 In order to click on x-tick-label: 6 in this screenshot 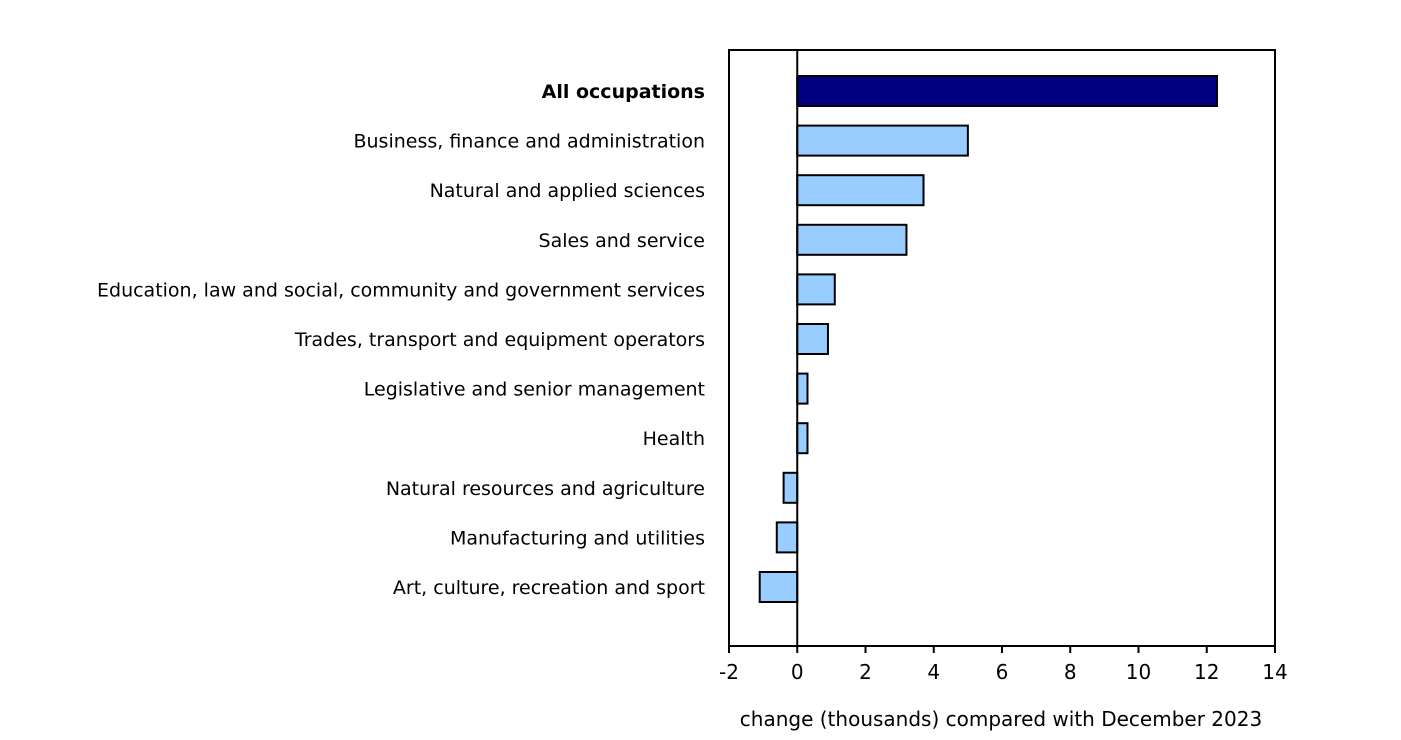, I will do `click(1002, 672)`.